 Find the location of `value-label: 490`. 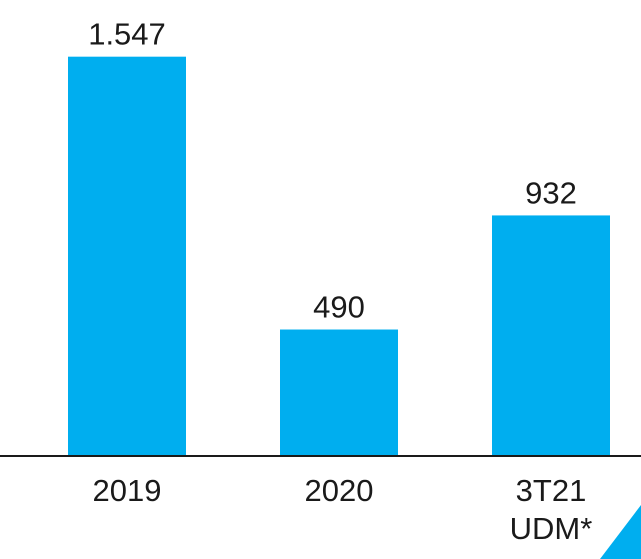

value-label: 490 is located at coordinates (339, 307).